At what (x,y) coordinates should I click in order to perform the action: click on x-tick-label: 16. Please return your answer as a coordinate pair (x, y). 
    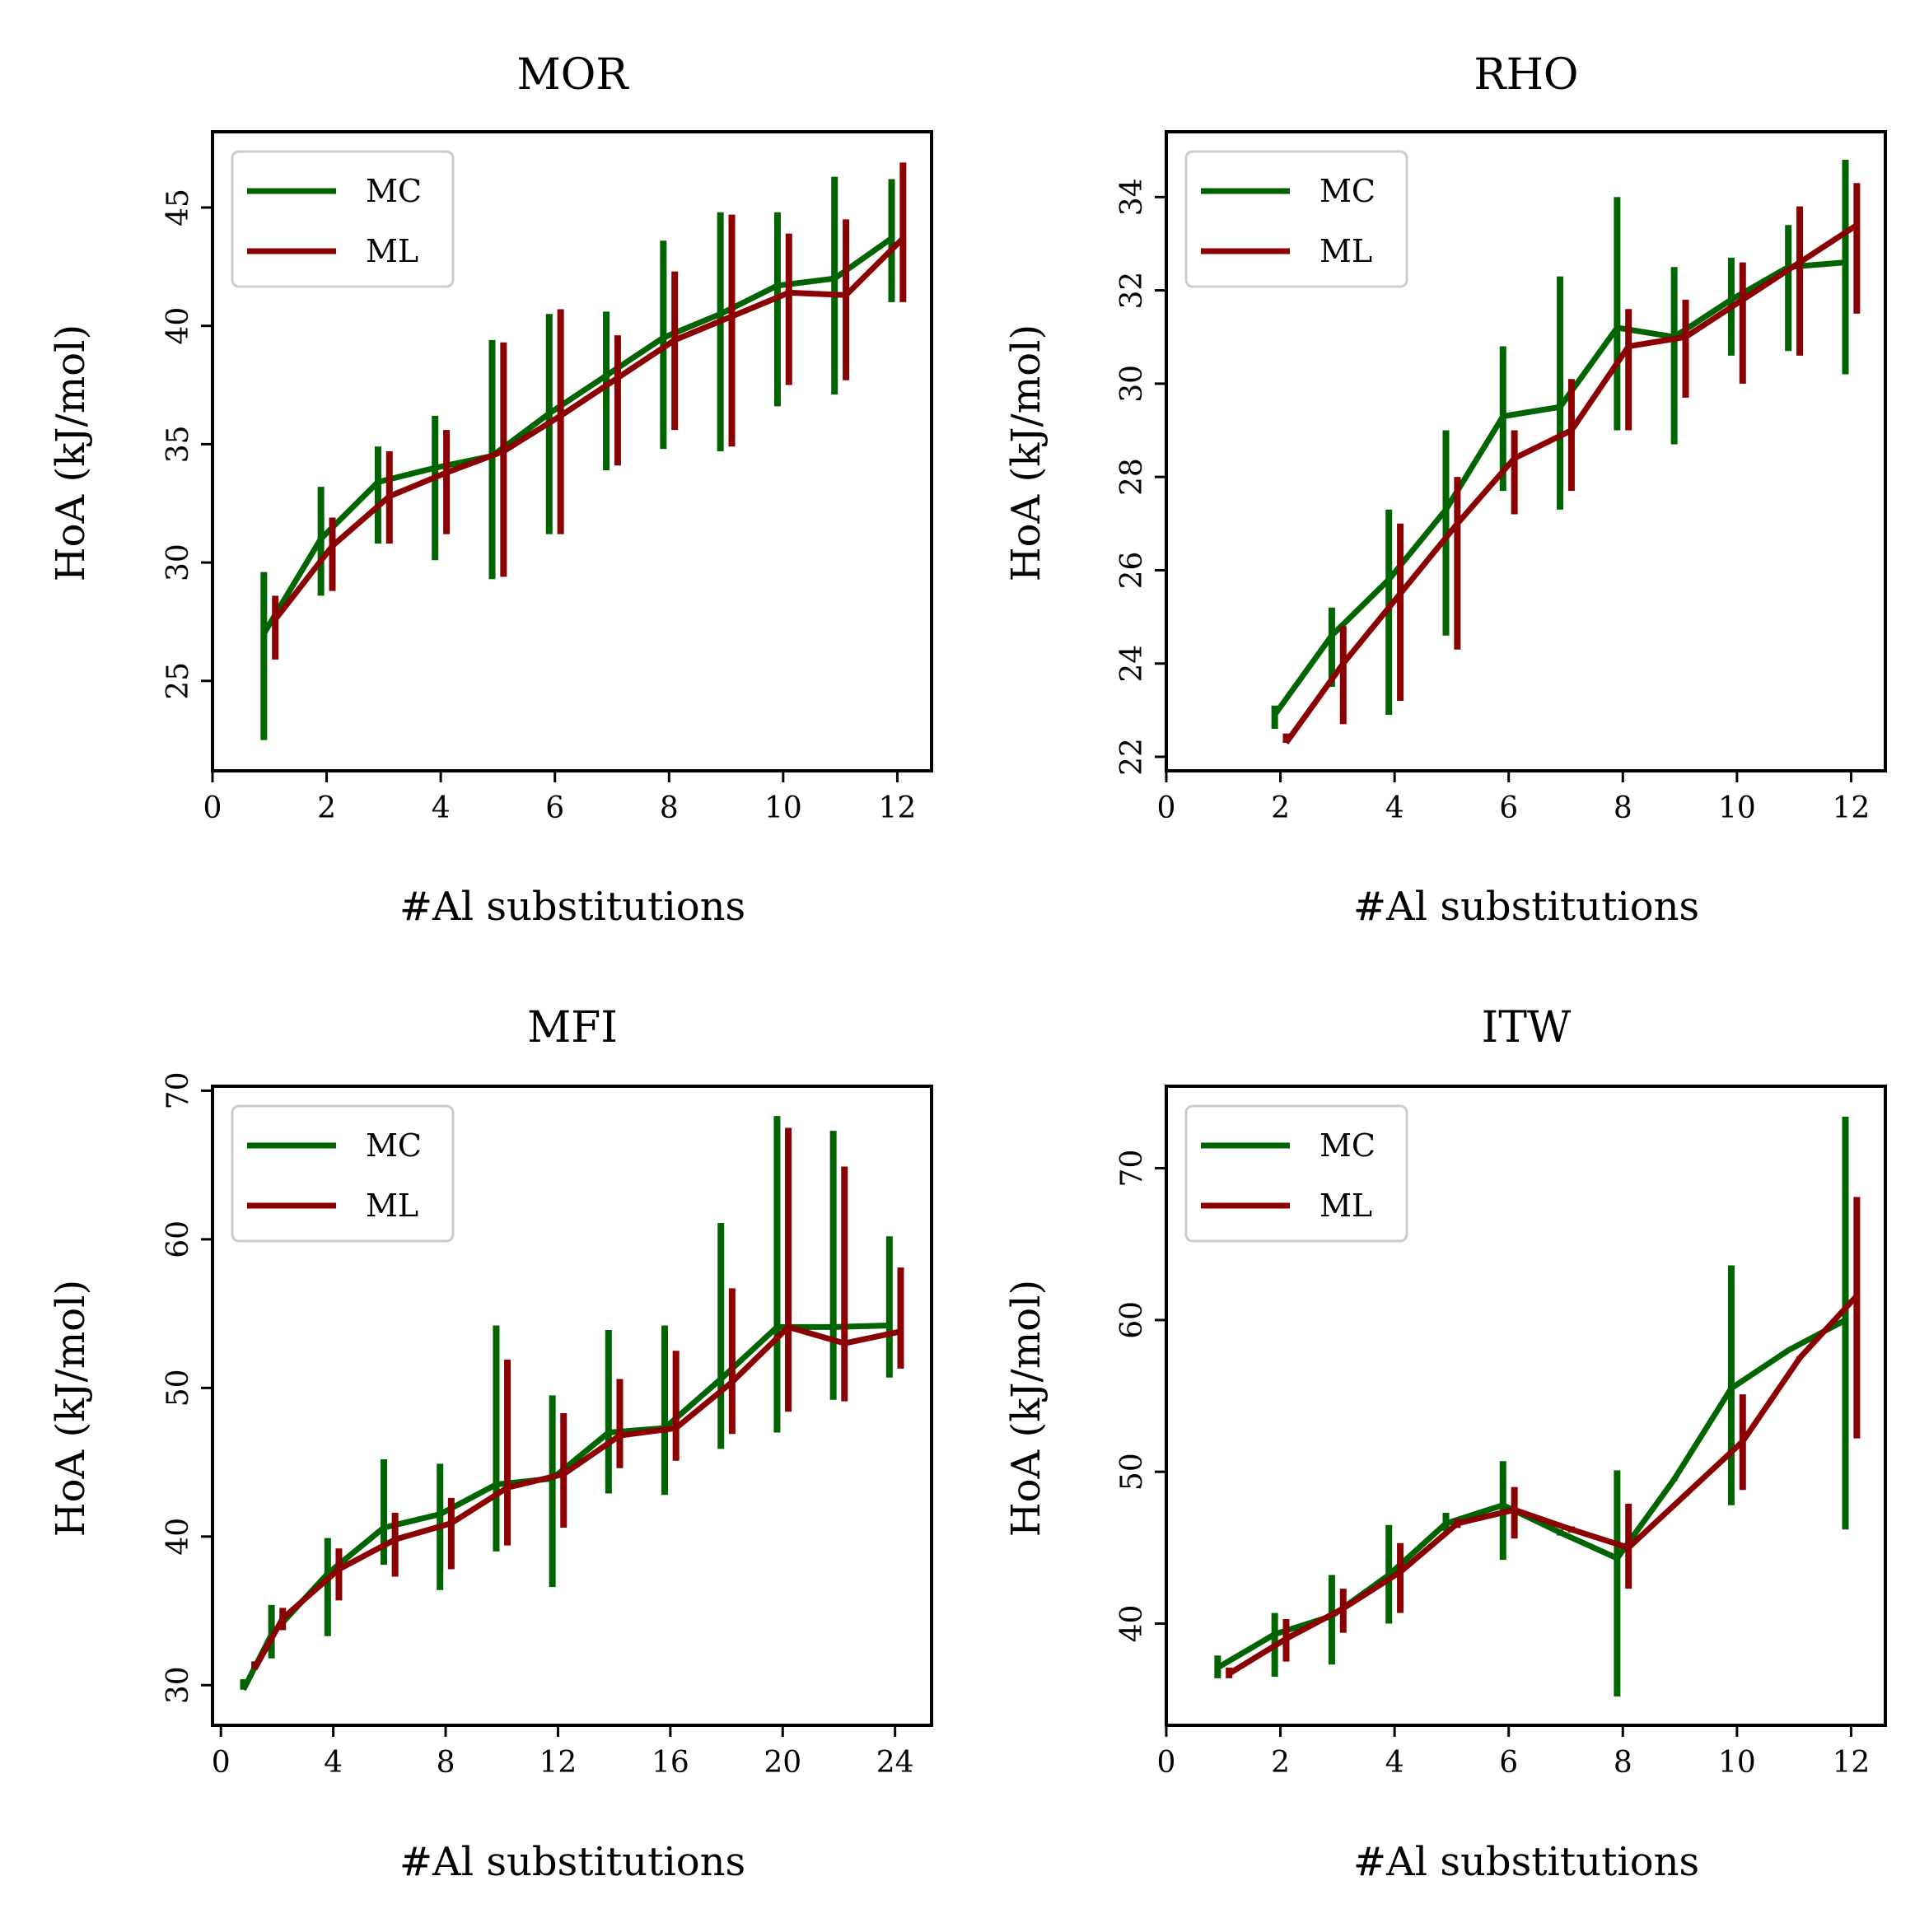
    Looking at the image, I should click on (671, 1763).